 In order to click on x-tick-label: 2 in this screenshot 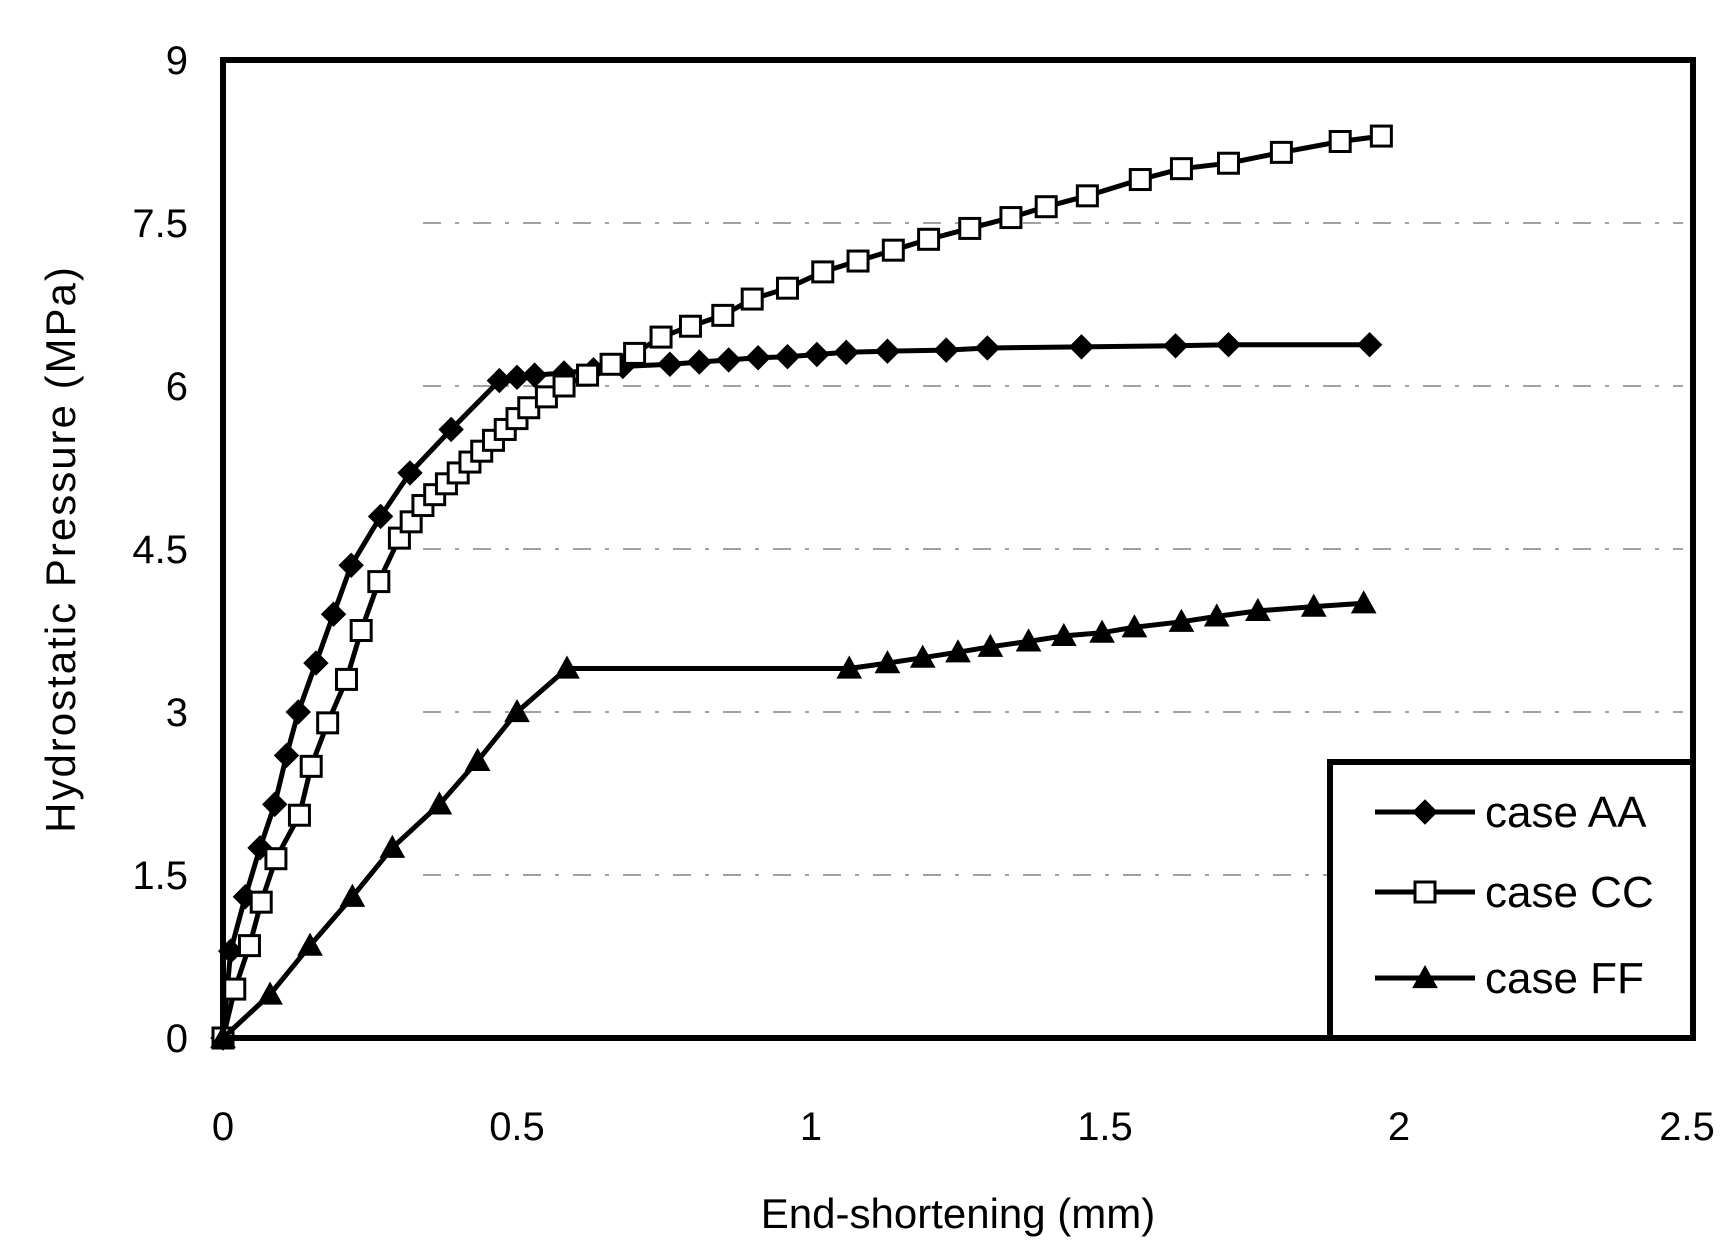, I will do `click(1399, 1127)`.